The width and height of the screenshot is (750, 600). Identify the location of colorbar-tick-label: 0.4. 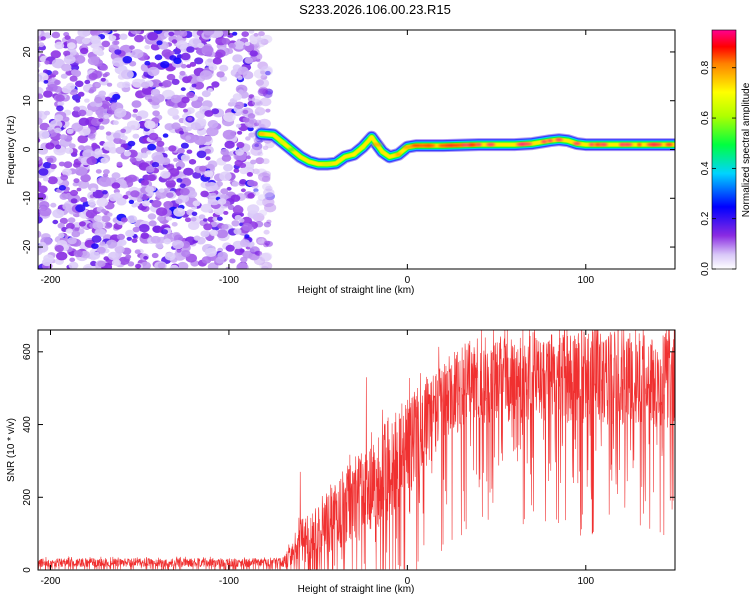
(705, 168).